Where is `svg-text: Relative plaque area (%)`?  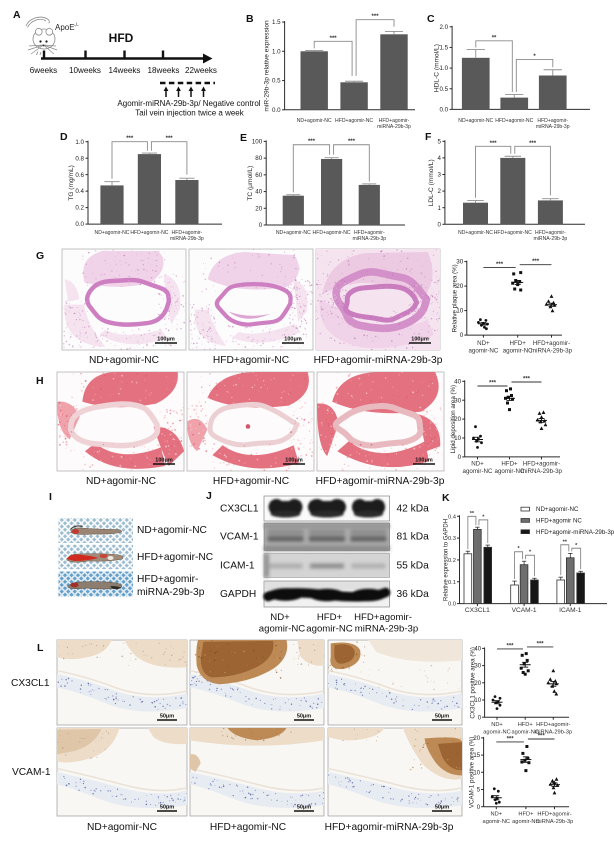
svg-text: Relative plaque area (%) is located at coordinates (455, 298).